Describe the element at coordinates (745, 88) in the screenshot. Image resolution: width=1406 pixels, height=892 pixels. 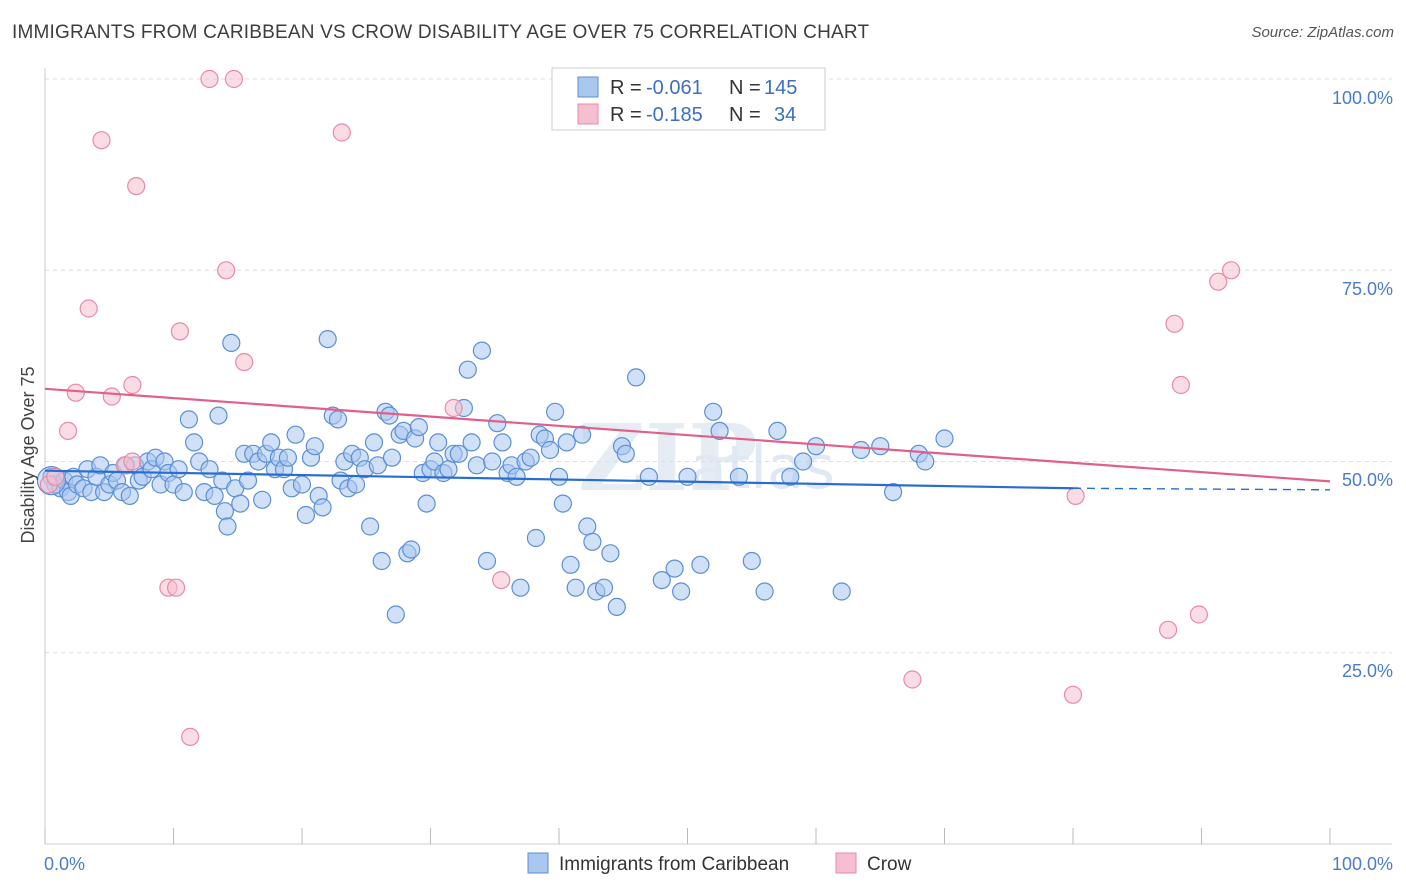
I see `legend-n-label-1: N =` at that location.